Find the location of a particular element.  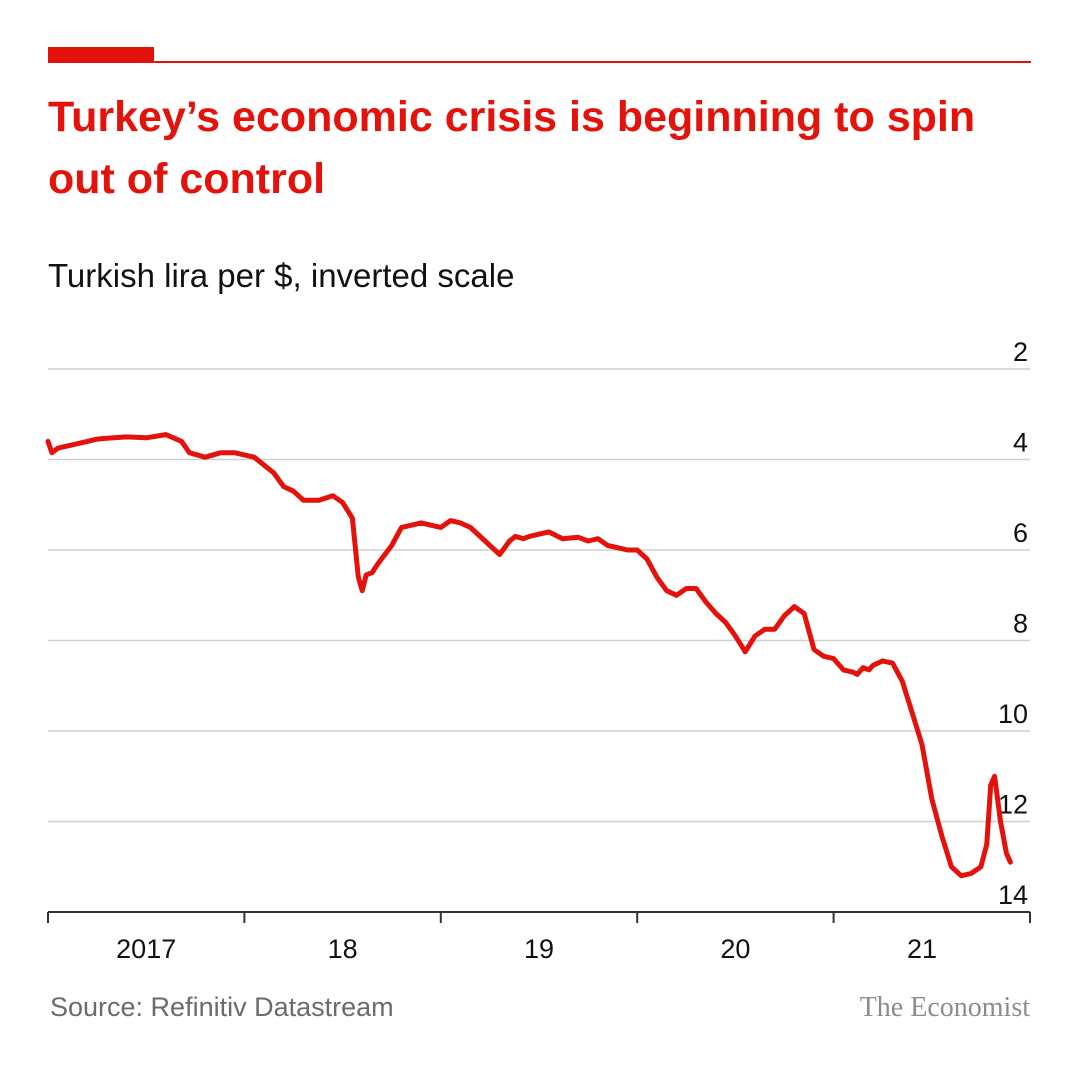

accent-bar is located at coordinates (101, 54).